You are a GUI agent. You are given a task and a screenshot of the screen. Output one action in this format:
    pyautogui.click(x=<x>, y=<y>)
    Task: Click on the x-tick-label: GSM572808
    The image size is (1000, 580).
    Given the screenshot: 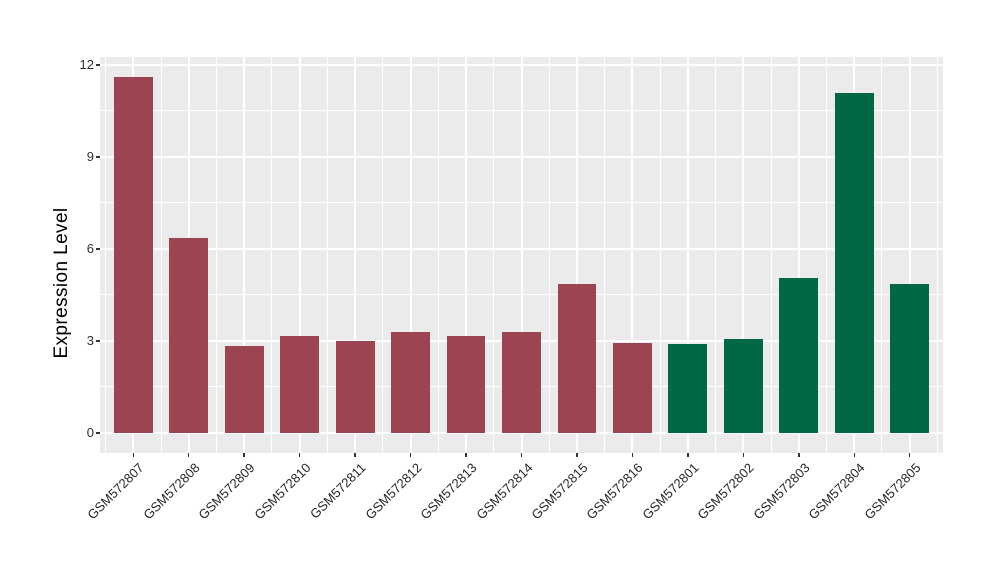 What is the action you would take?
    pyautogui.click(x=171, y=491)
    